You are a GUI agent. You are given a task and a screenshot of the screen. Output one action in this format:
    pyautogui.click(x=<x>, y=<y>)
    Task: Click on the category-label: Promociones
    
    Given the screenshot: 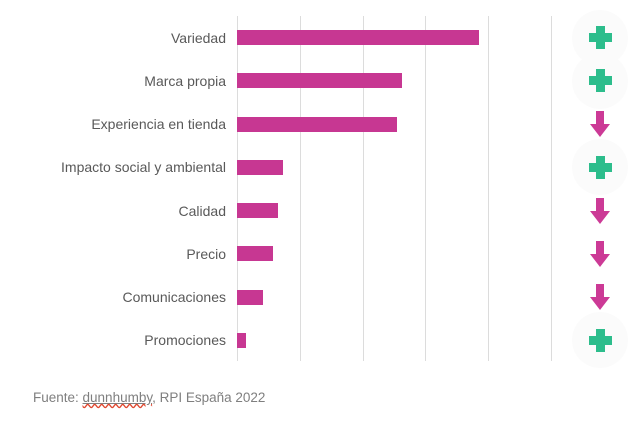 What is the action you would take?
    pyautogui.click(x=185, y=340)
    